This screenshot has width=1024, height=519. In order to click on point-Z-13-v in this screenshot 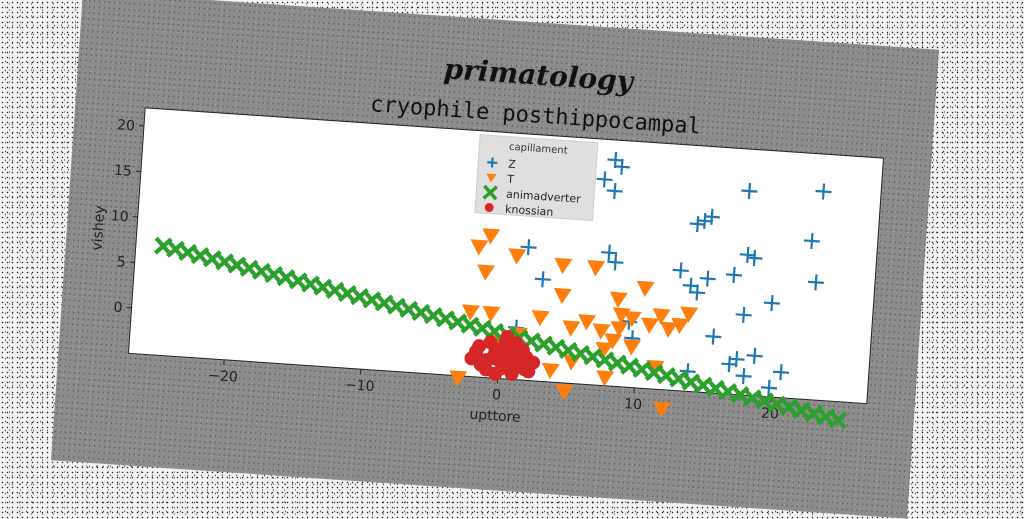, I will do `click(615, 262)`.